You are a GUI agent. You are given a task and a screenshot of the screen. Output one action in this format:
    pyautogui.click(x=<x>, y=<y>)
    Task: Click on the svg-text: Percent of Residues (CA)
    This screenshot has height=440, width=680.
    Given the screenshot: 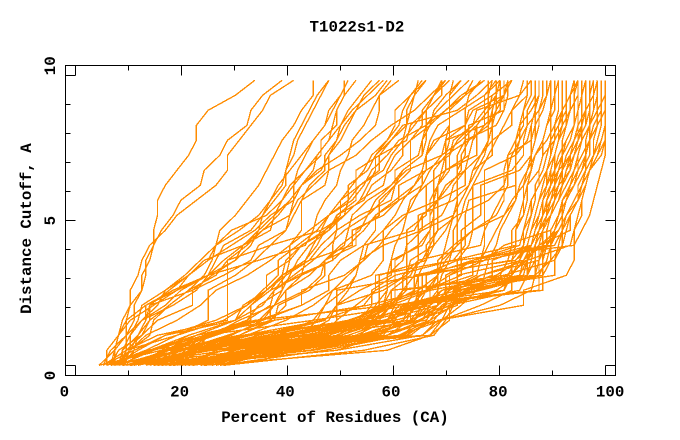 What is the action you would take?
    pyautogui.click(x=335, y=418)
    